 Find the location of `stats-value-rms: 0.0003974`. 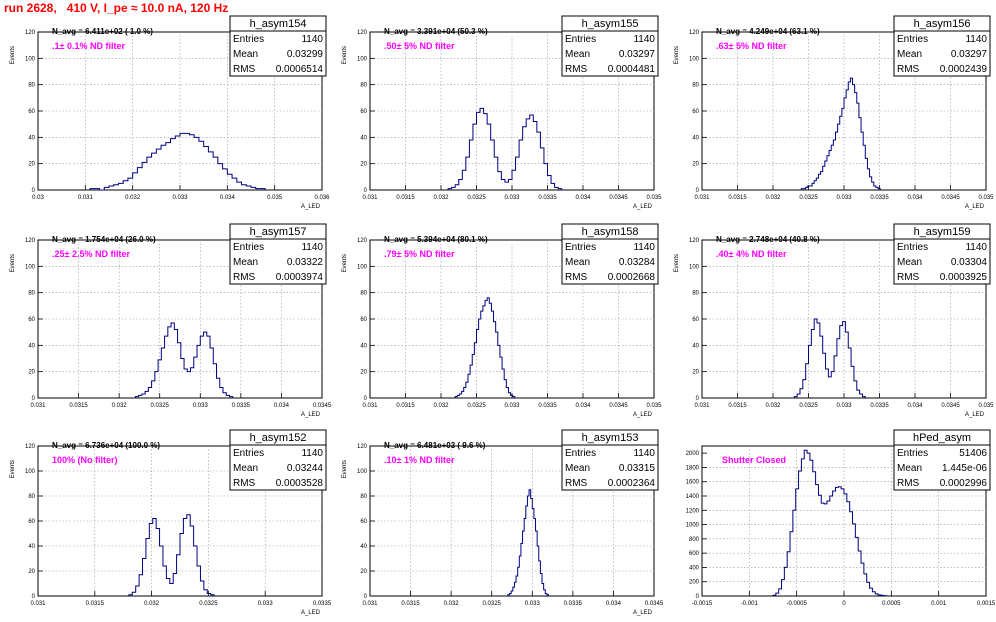

stats-value-rms: 0.0003974 is located at coordinates (300, 277).